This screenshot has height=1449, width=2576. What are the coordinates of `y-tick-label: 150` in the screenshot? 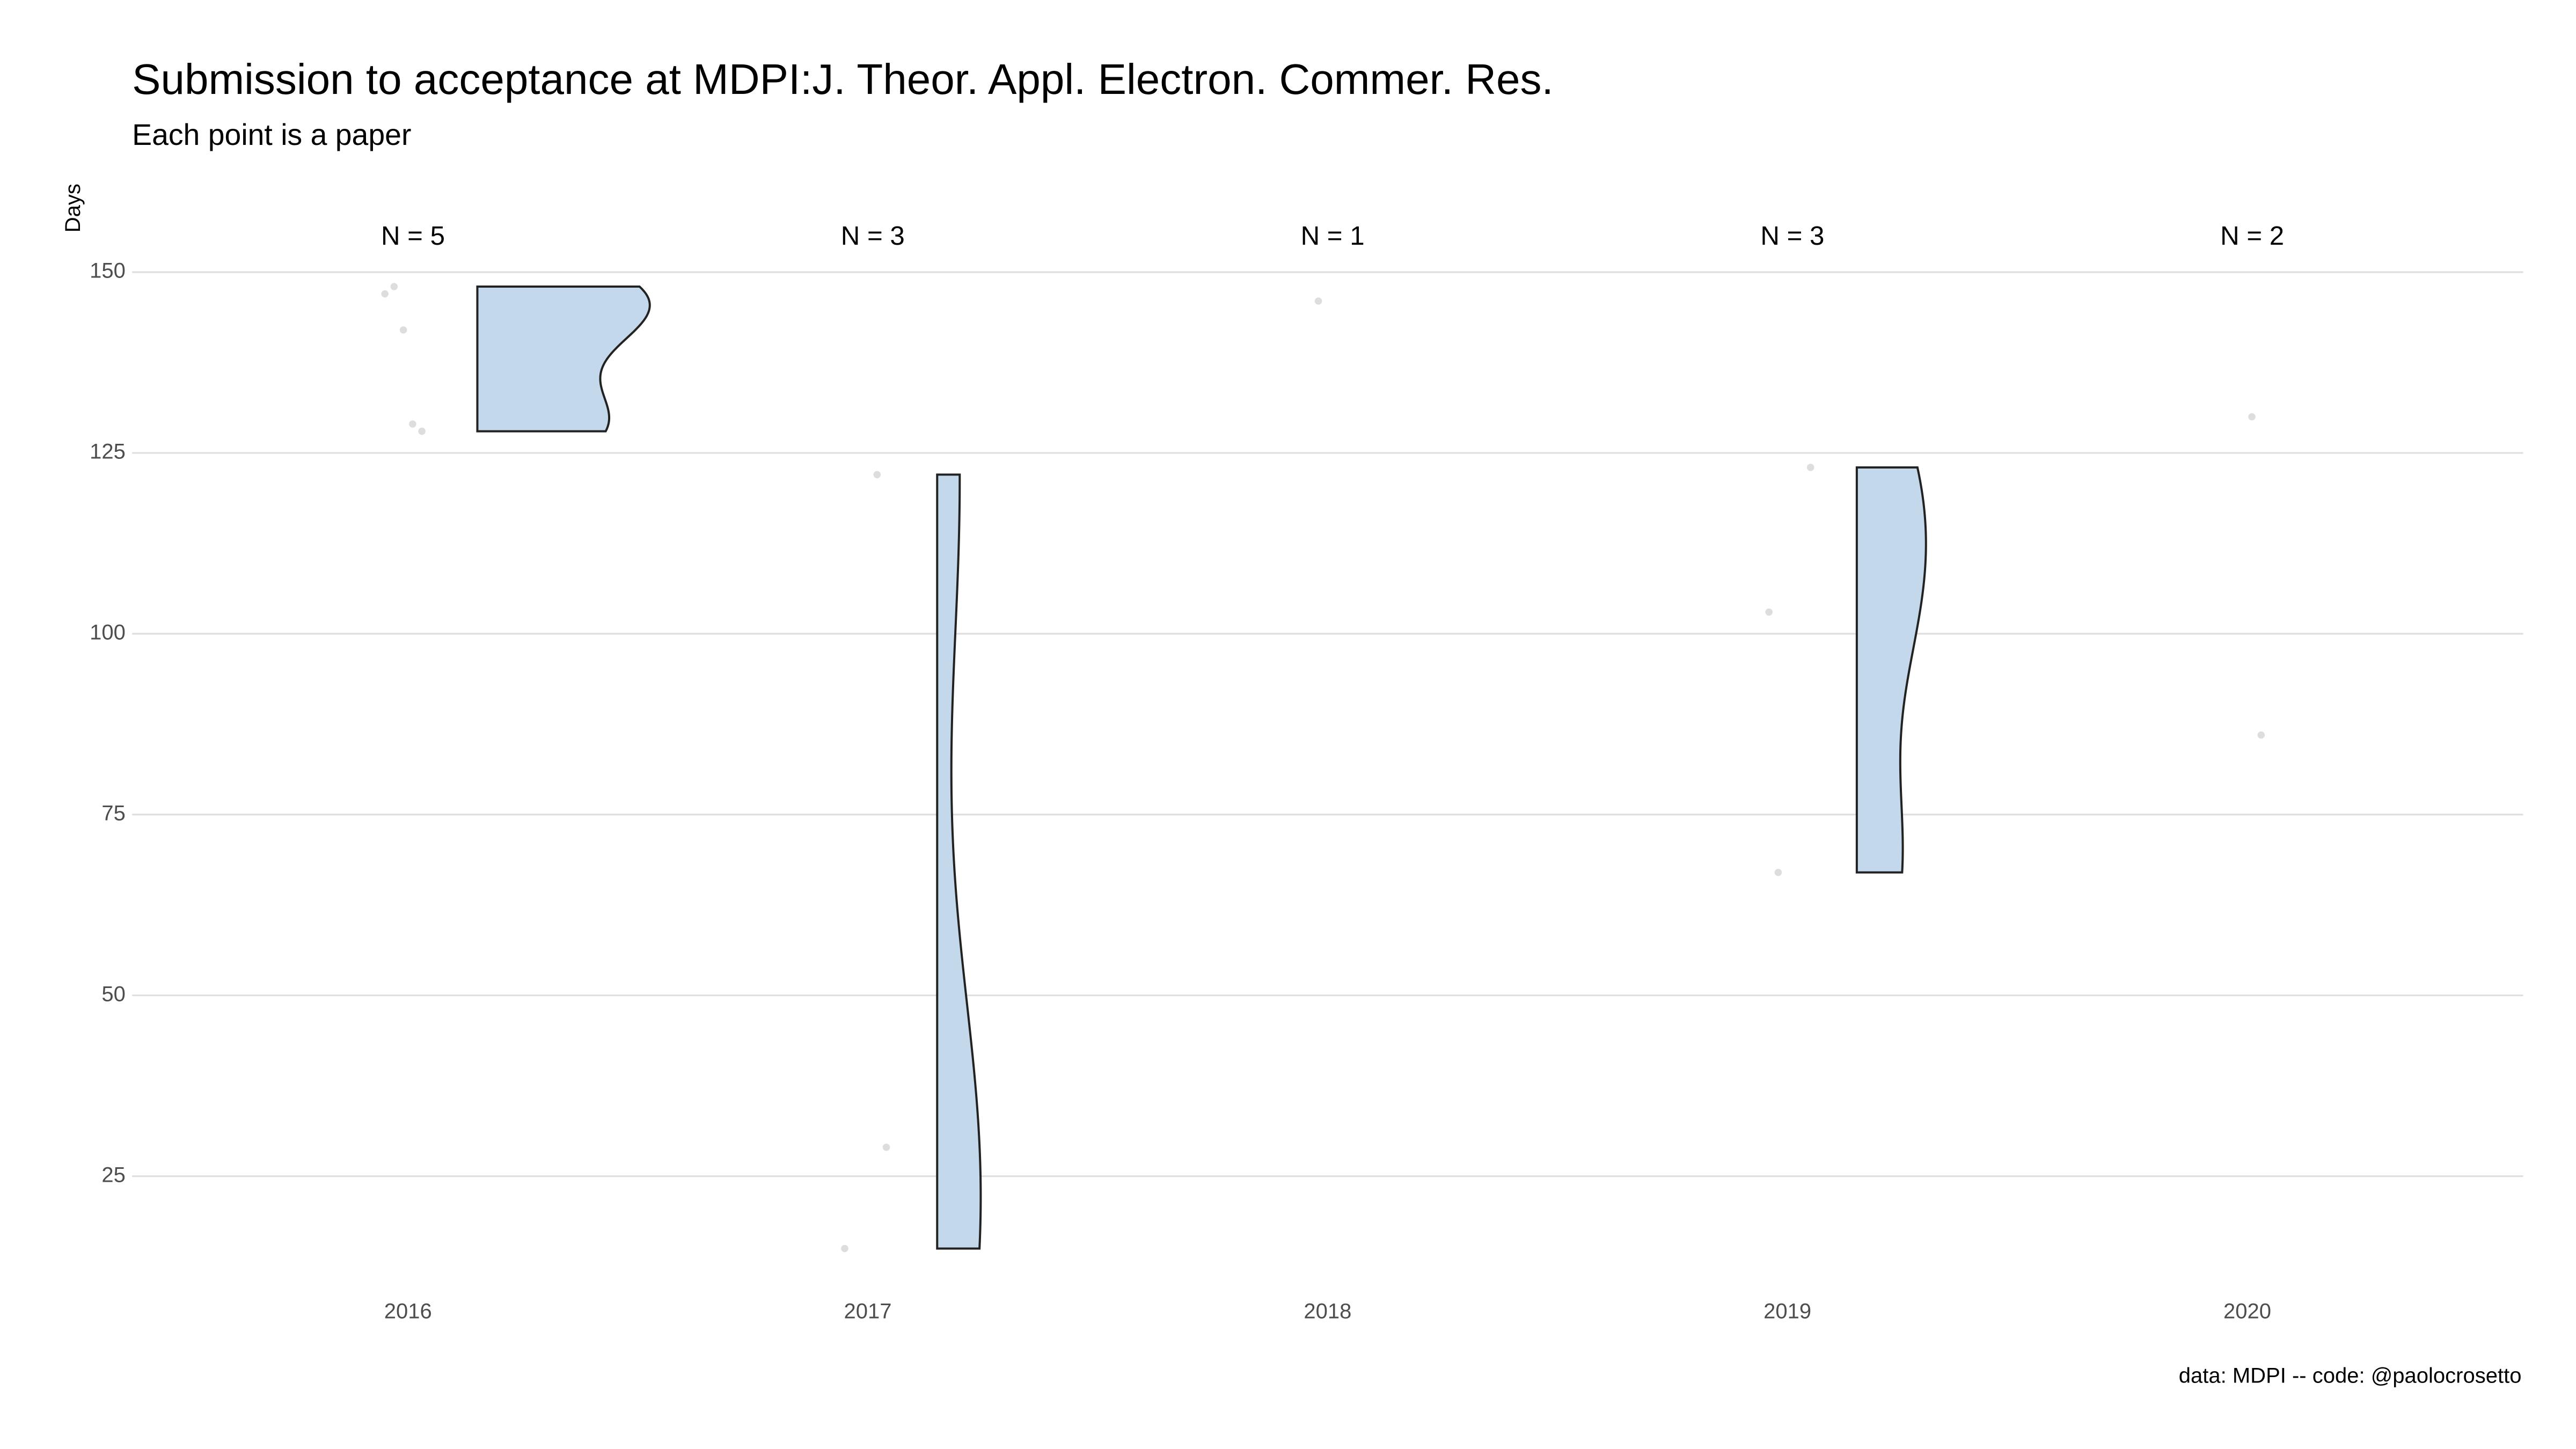 It's located at (108, 271).